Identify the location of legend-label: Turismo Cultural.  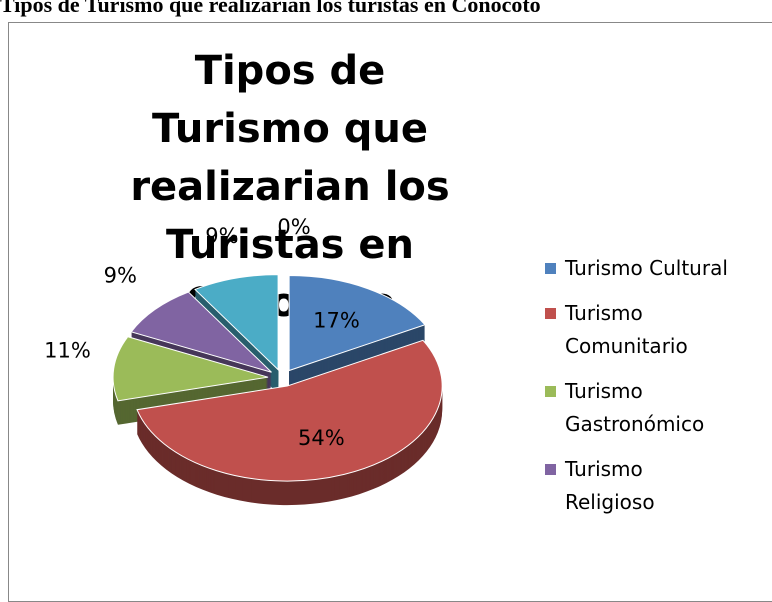
(646, 268).